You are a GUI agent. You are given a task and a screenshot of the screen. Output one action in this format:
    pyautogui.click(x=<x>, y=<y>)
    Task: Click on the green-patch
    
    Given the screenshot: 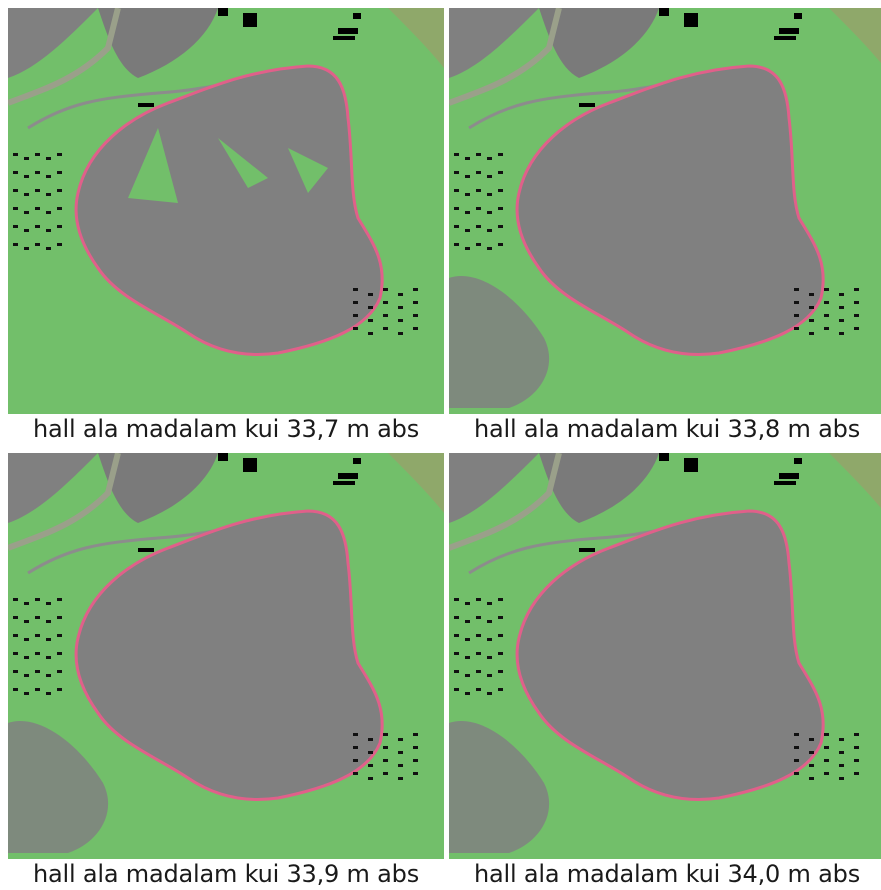 What is the action you would take?
    pyautogui.click(x=308, y=170)
    